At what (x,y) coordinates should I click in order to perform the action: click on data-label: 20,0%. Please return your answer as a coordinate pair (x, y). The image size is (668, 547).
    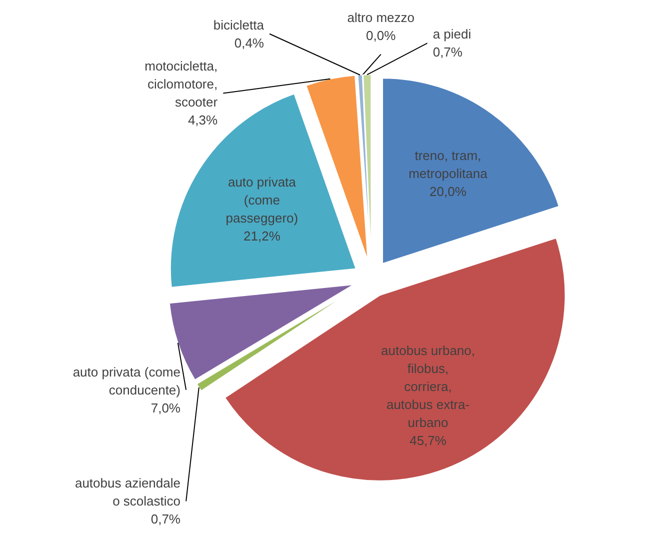
    Looking at the image, I should click on (448, 192).